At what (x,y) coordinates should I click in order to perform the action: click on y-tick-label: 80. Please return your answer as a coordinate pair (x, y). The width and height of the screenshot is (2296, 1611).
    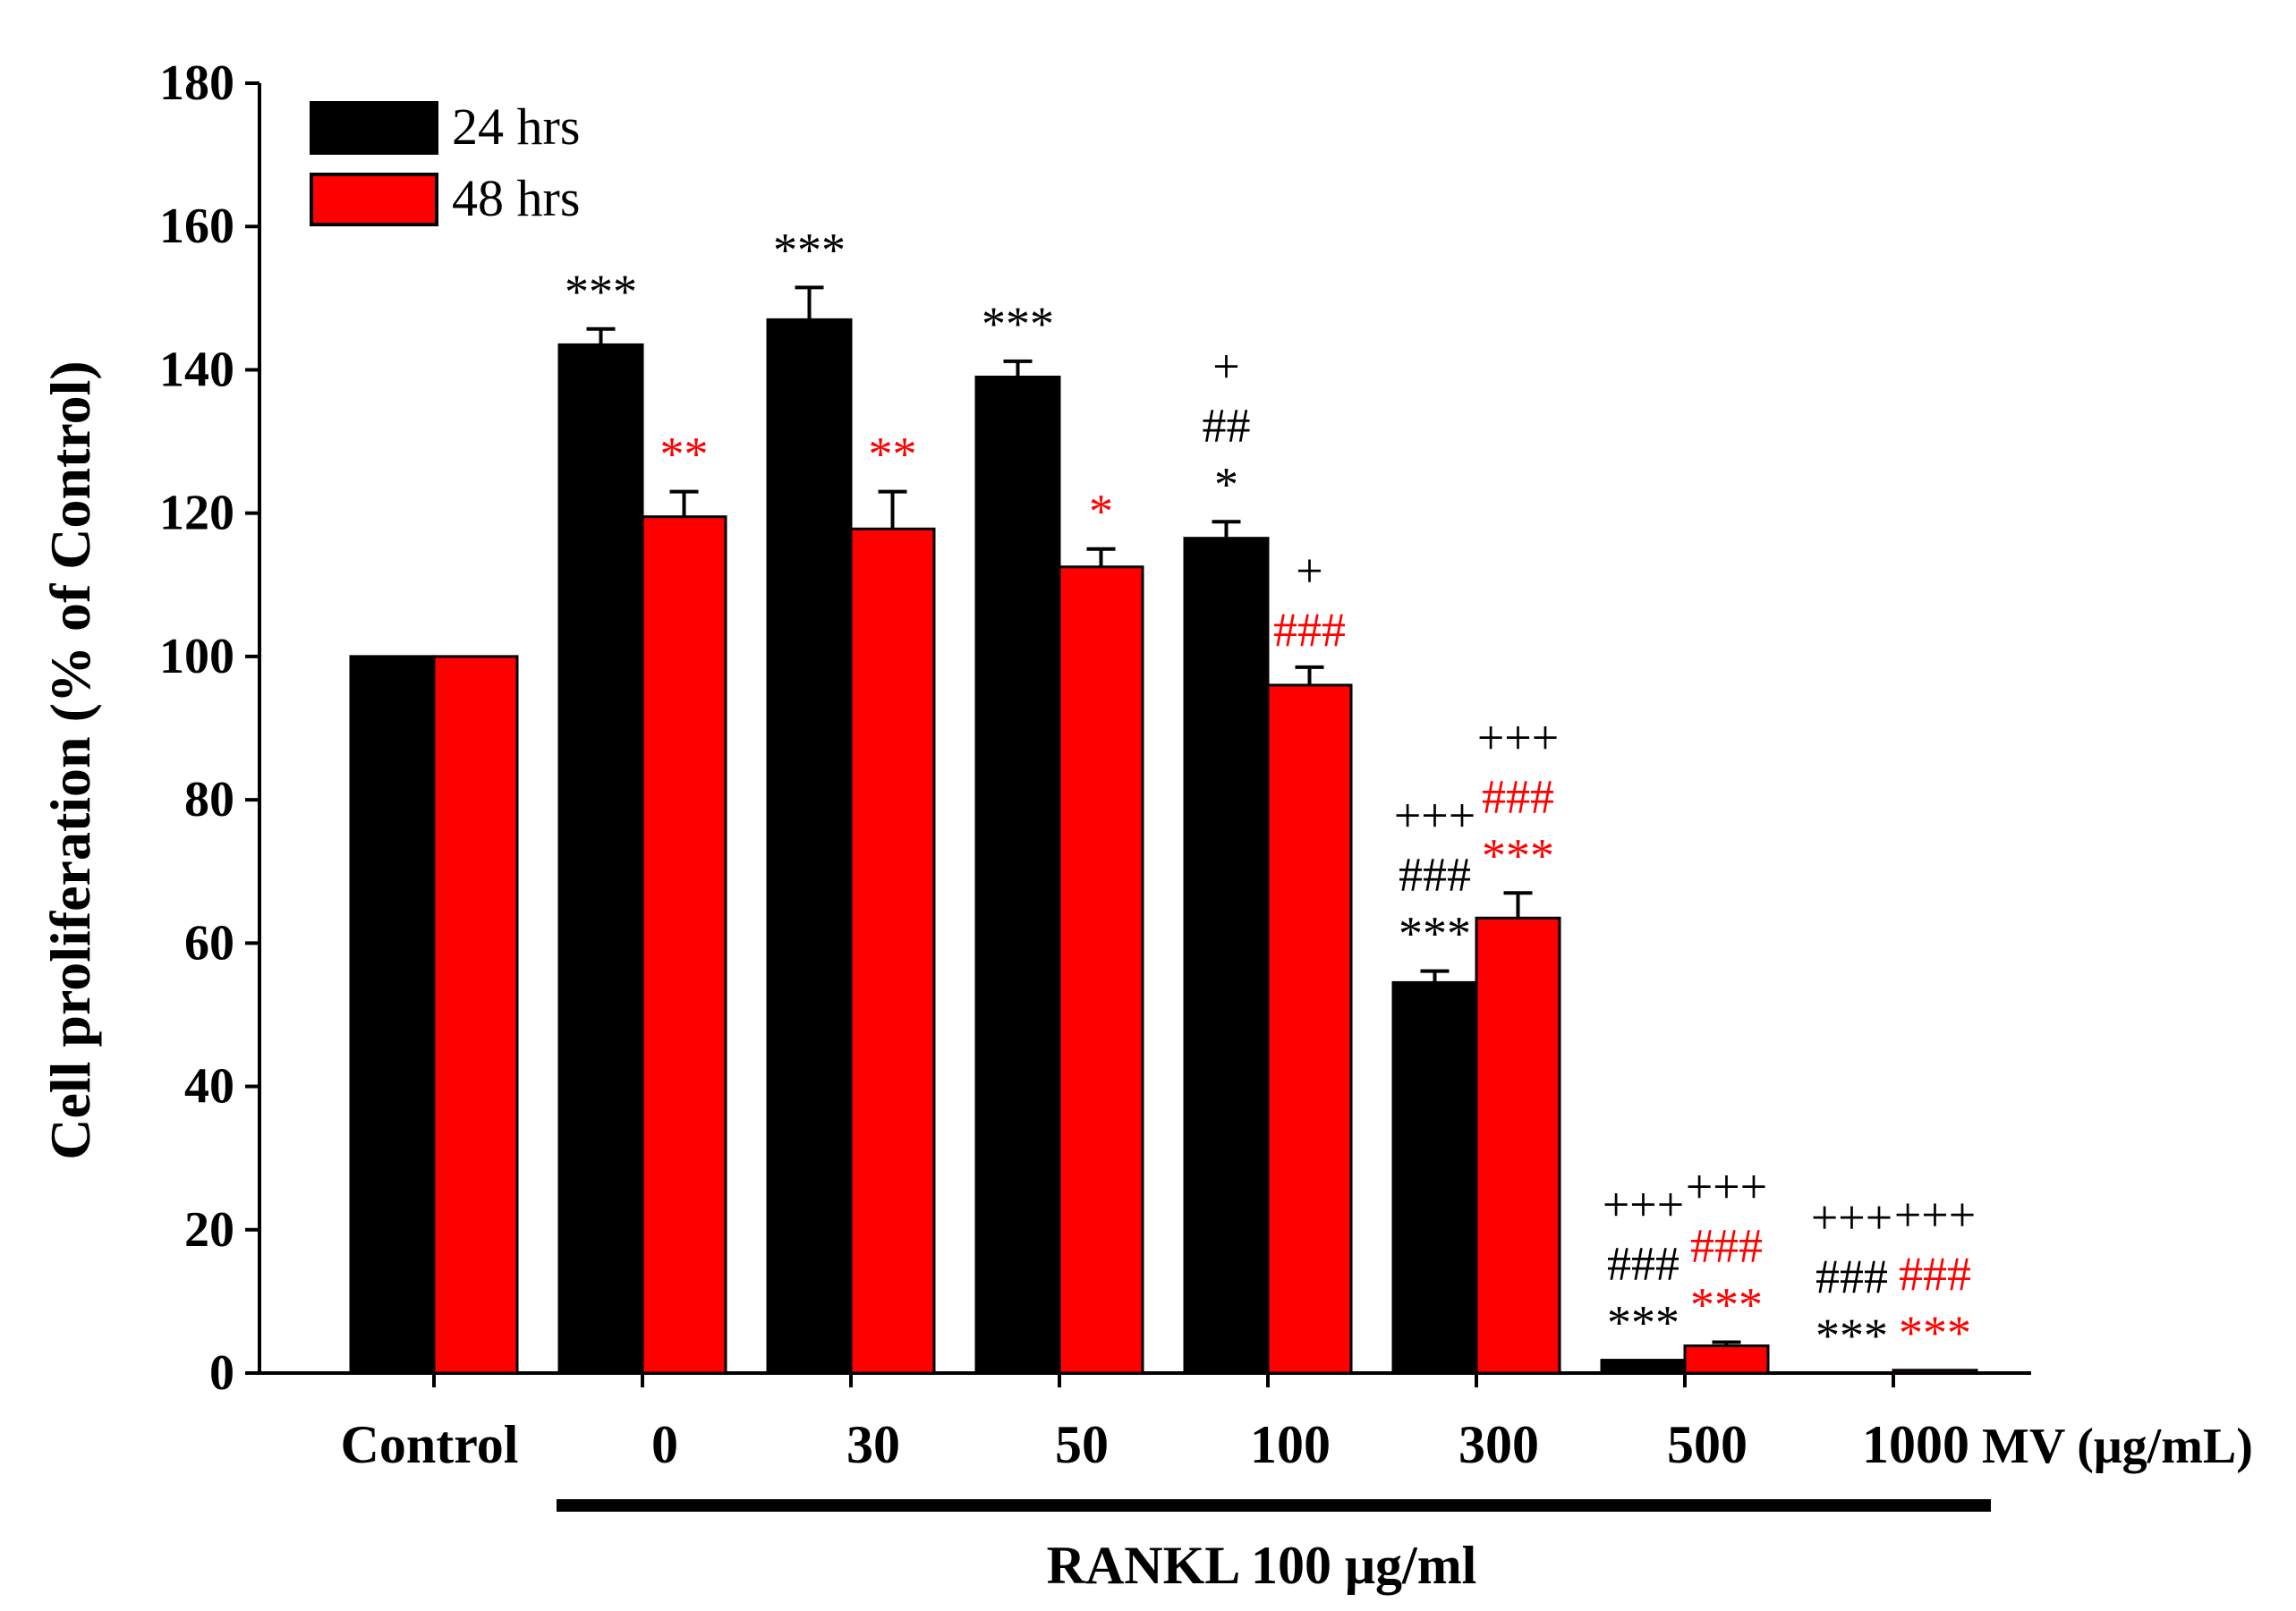
    Looking at the image, I should click on (209, 799).